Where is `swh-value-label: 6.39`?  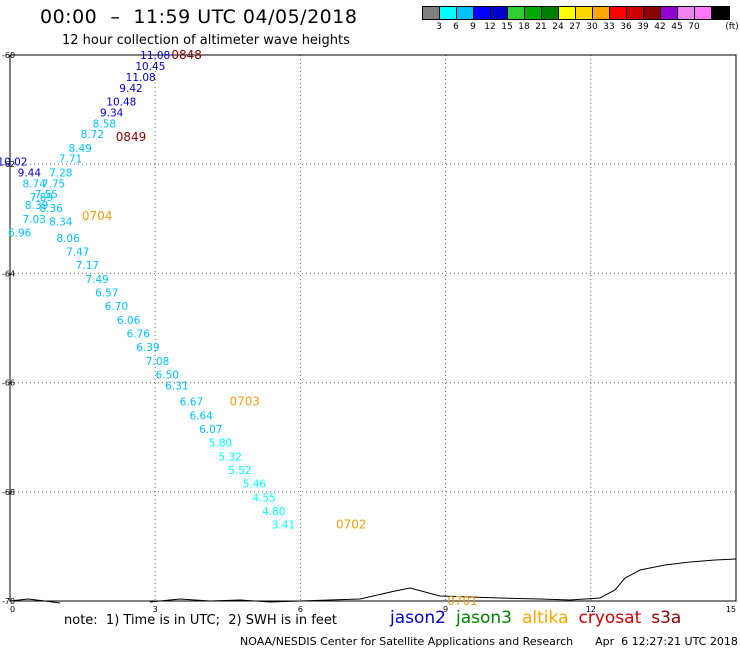
swh-value-label: 6.39 is located at coordinates (147, 348).